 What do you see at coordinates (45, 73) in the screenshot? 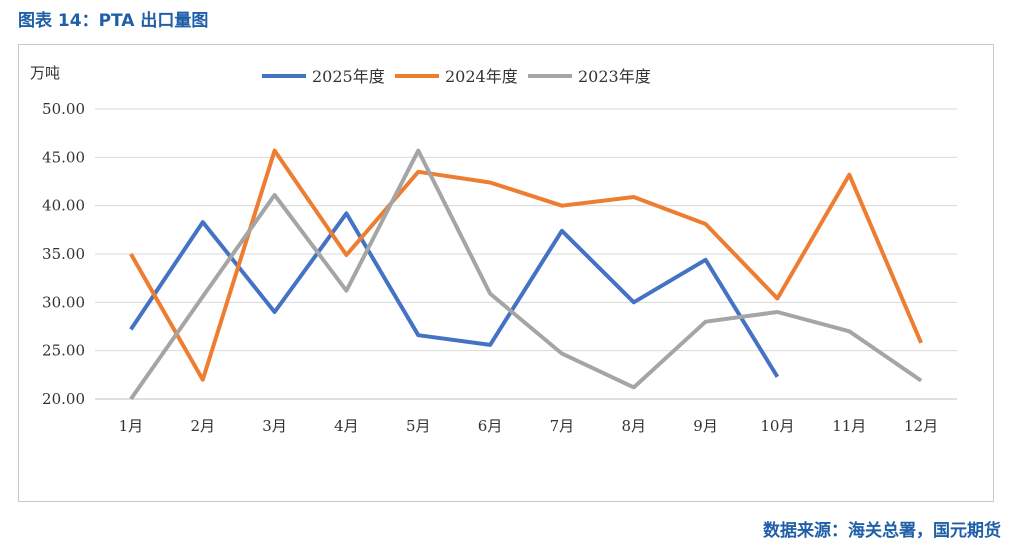
I see `y-axis-unit-label: 万吨` at bounding box center [45, 73].